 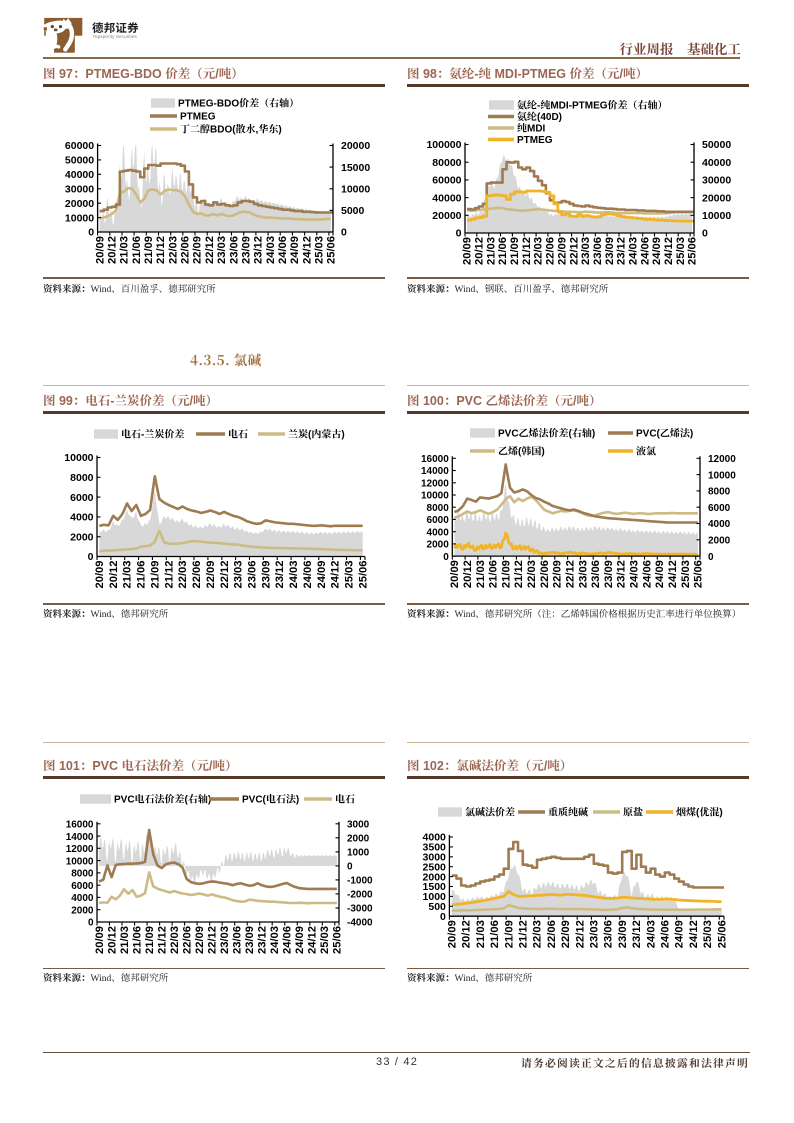 What do you see at coordinates (446, 181) in the screenshot?
I see `svg-text: 60000` at bounding box center [446, 181].